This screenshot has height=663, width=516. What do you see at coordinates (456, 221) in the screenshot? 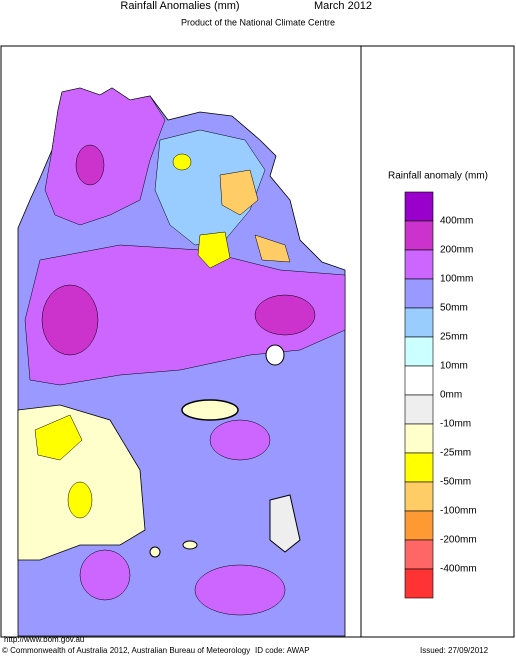
I see `legend-label: 400mm` at bounding box center [456, 221].